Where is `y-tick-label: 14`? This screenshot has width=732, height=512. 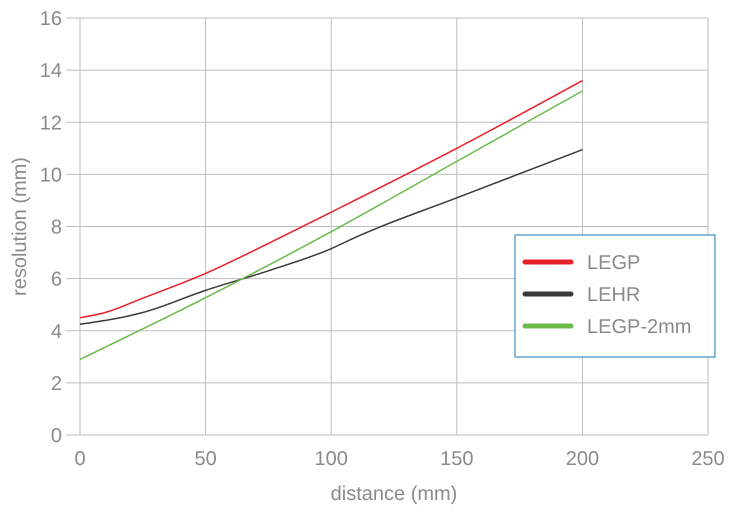
y-tick-label: 14 is located at coordinates (51, 71).